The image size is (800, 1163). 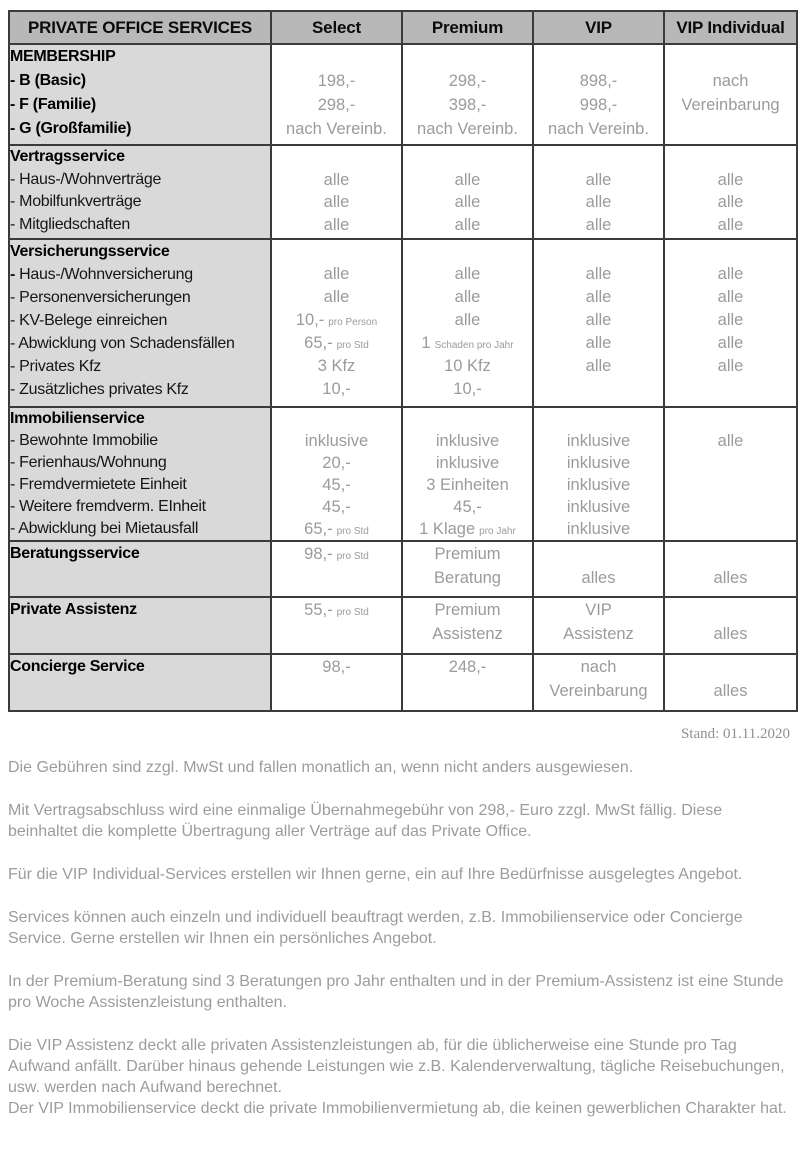 What do you see at coordinates (336, 343) in the screenshot?
I see `value-line: 65,- pro Std` at bounding box center [336, 343].